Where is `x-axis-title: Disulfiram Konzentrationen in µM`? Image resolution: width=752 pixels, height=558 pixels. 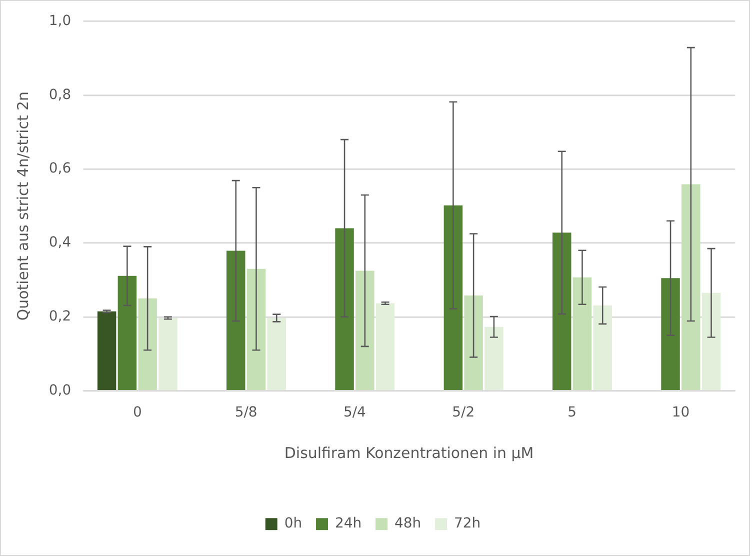
x-axis-title: Disulfiram Konzentrationen in µM is located at coordinates (409, 453).